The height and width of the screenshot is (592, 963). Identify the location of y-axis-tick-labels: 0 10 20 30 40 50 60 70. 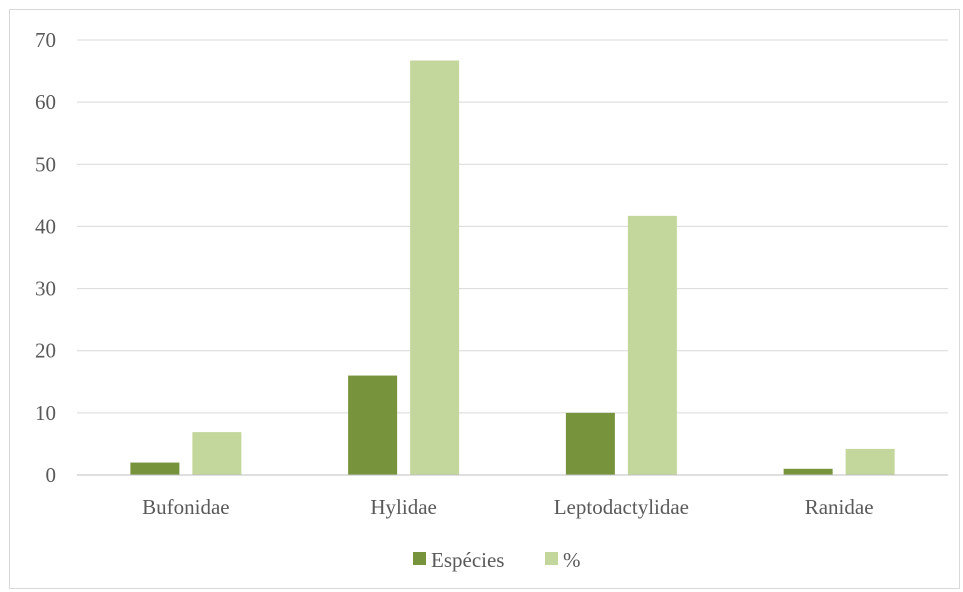
(45, 257).